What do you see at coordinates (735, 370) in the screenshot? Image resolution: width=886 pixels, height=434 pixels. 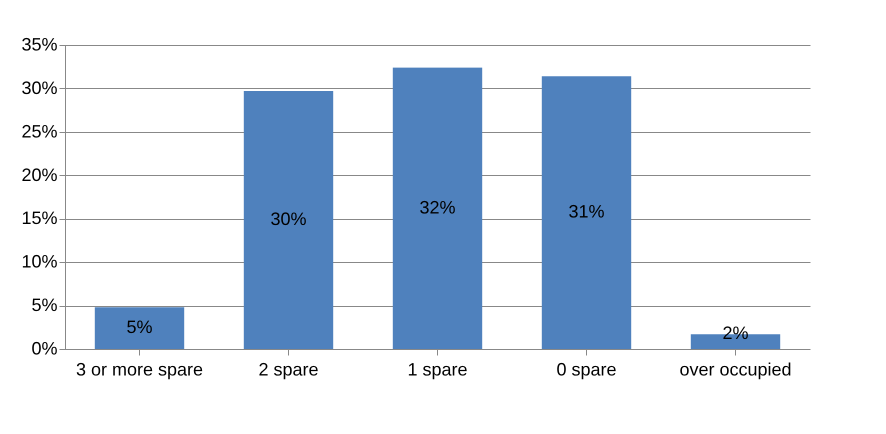 I see `x-tick-label: over occupied` at bounding box center [735, 370].